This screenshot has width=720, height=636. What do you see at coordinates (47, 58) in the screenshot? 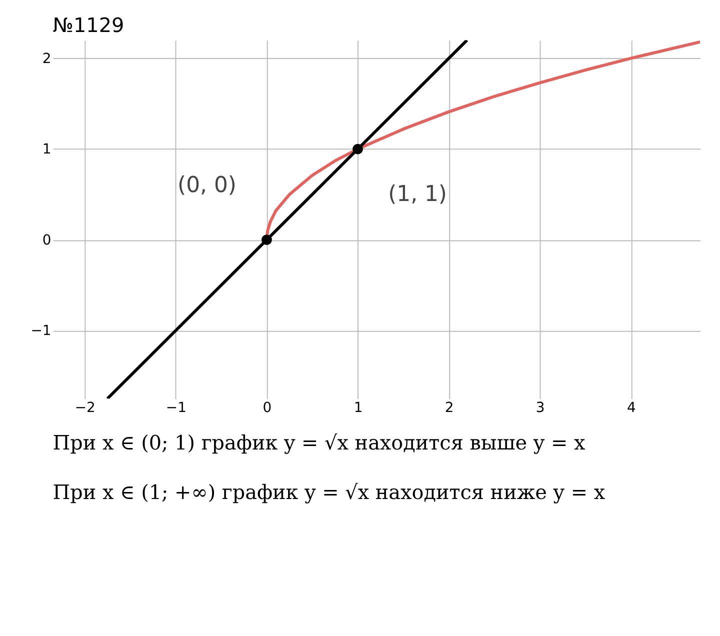
I see `y-tick-label: 2` at bounding box center [47, 58].